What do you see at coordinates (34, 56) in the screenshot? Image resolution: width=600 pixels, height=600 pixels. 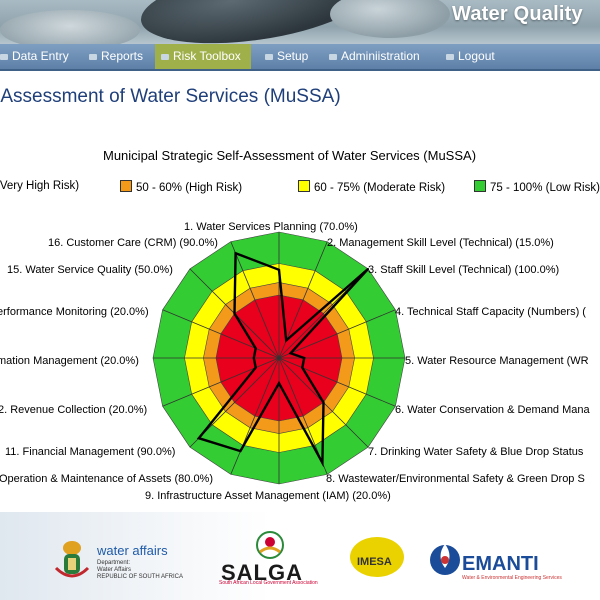 I see `nav-data-entry: Data Entry` at bounding box center [34, 56].